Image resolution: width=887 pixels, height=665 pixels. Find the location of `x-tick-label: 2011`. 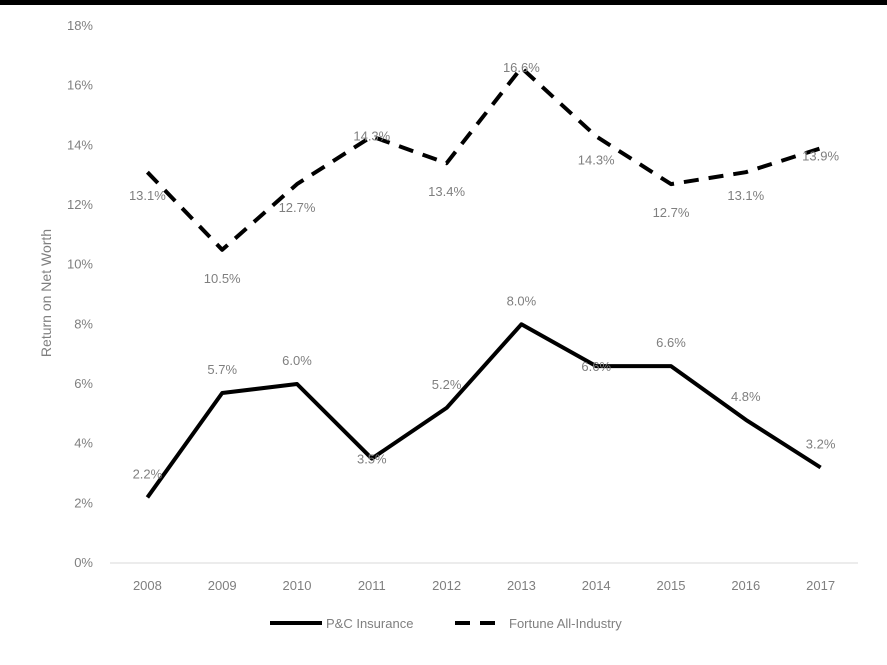

x-tick-label: 2011 is located at coordinates (372, 585).